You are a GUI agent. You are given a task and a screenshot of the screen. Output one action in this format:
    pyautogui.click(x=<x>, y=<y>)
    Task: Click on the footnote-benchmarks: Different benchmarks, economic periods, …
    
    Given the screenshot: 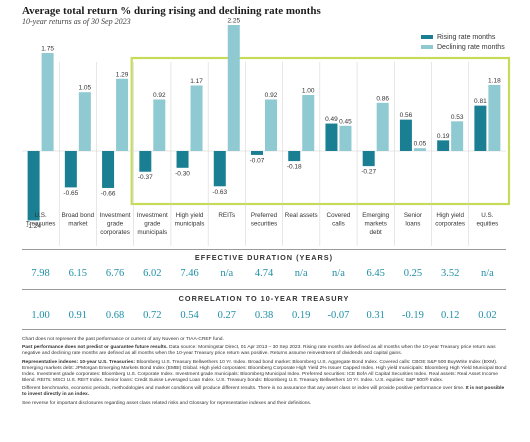 What is the action you would take?
    pyautogui.click(x=263, y=392)
    